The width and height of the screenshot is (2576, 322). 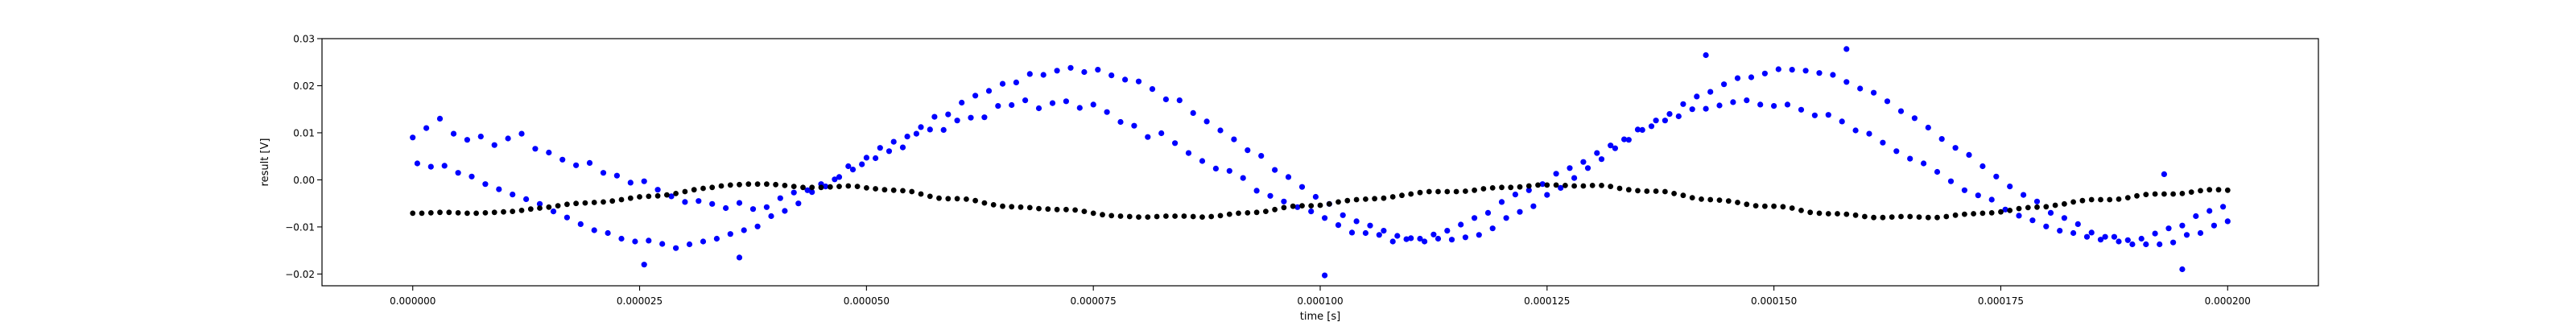 I want to click on y-axis: −0.02 −0.01 0.00 0.01 0.02 0.03, so click(x=303, y=157).